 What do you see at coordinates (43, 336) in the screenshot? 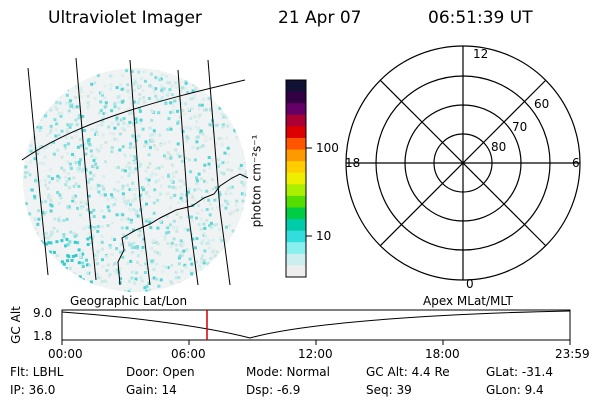
I see `y-tick-1-8: 1.8` at bounding box center [43, 336].